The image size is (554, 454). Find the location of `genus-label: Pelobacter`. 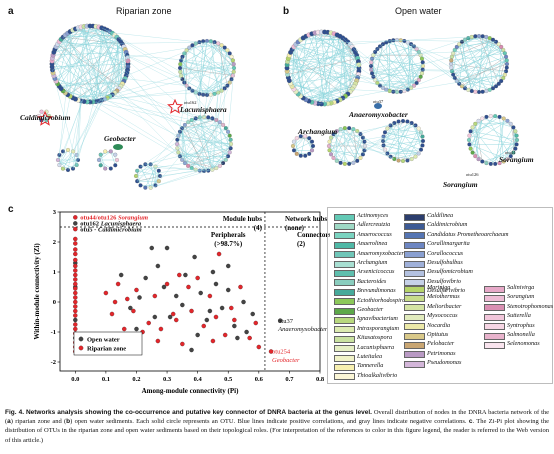

genus-label: Pelobacter is located at coordinates (441, 344).